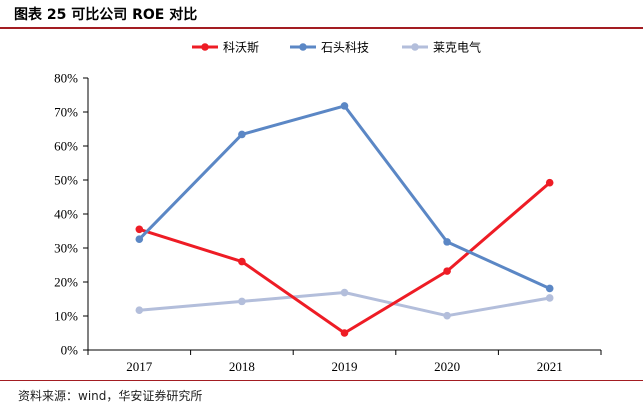  What do you see at coordinates (241, 48) in the screenshot?
I see `legend-label: 科沃斯` at bounding box center [241, 48].